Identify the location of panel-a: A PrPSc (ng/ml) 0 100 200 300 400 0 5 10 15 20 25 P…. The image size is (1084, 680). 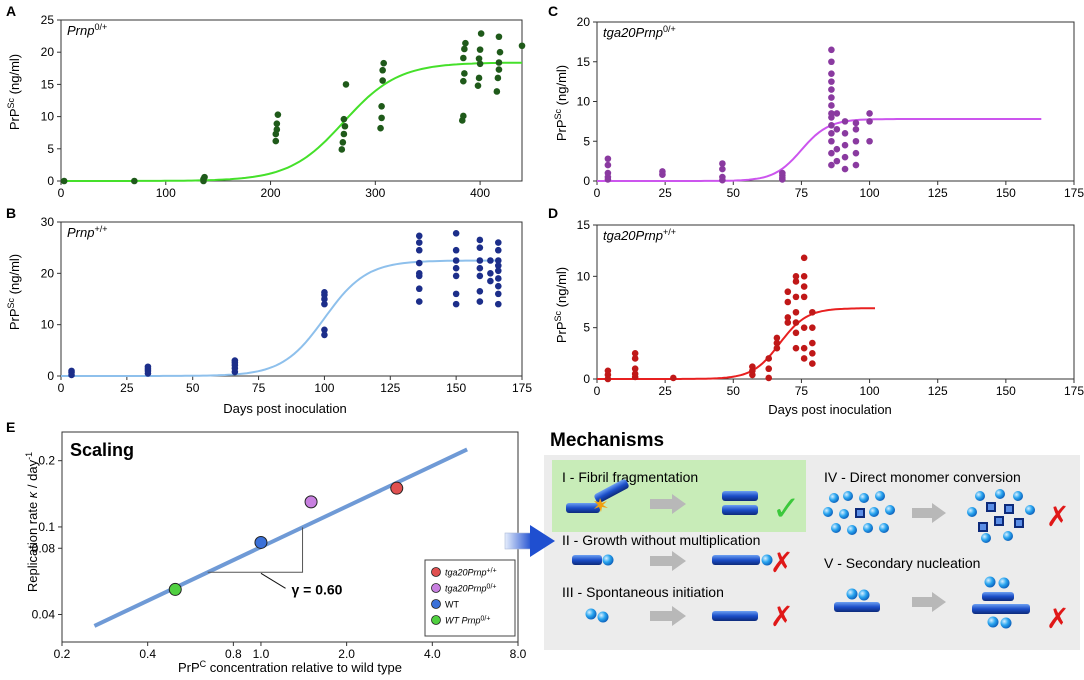
(266, 101).